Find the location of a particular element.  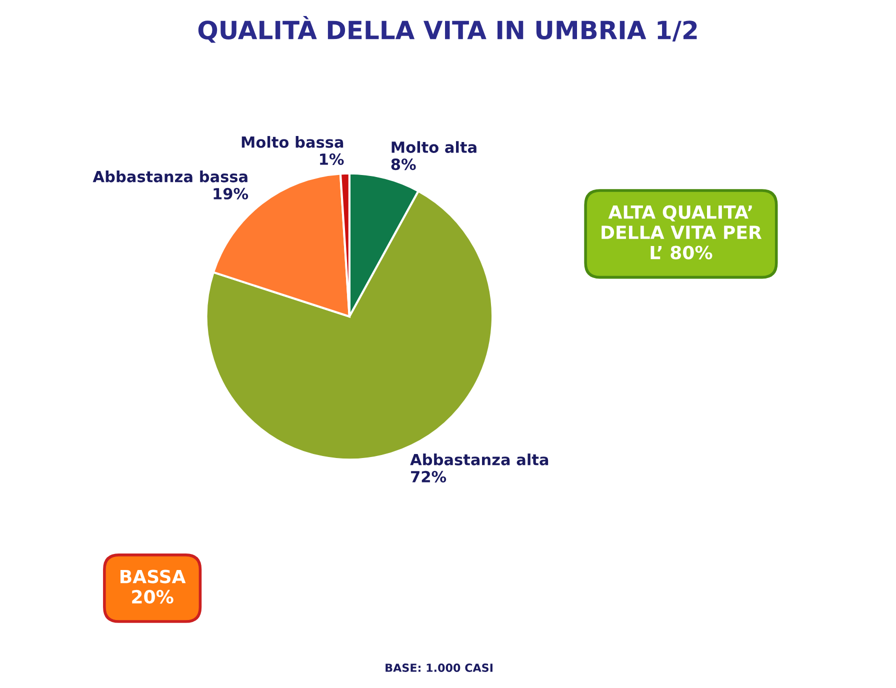

text: BASSA 20% is located at coordinates (153, 587).